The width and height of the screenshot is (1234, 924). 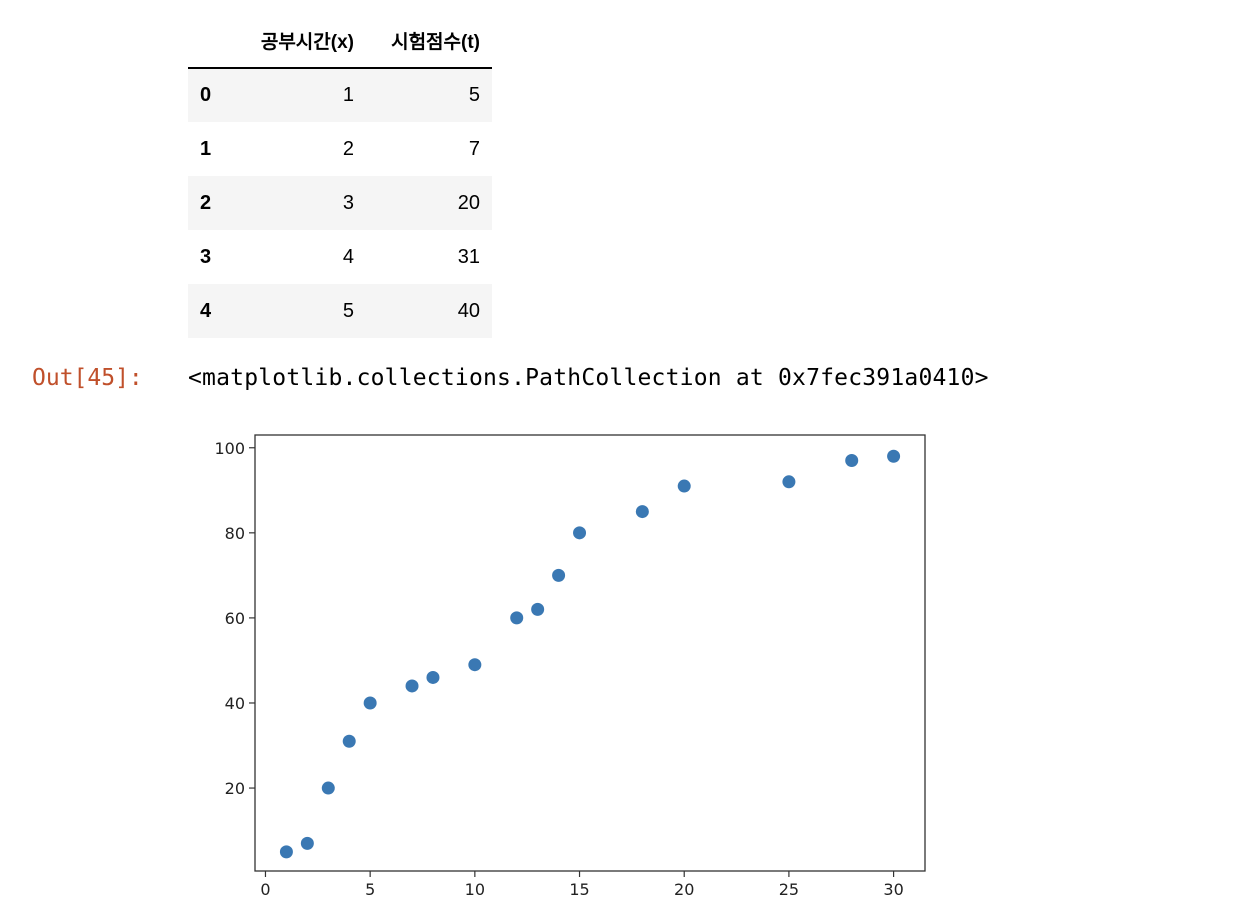 What do you see at coordinates (684, 889) in the screenshot?
I see `x-tick-label: 20` at bounding box center [684, 889].